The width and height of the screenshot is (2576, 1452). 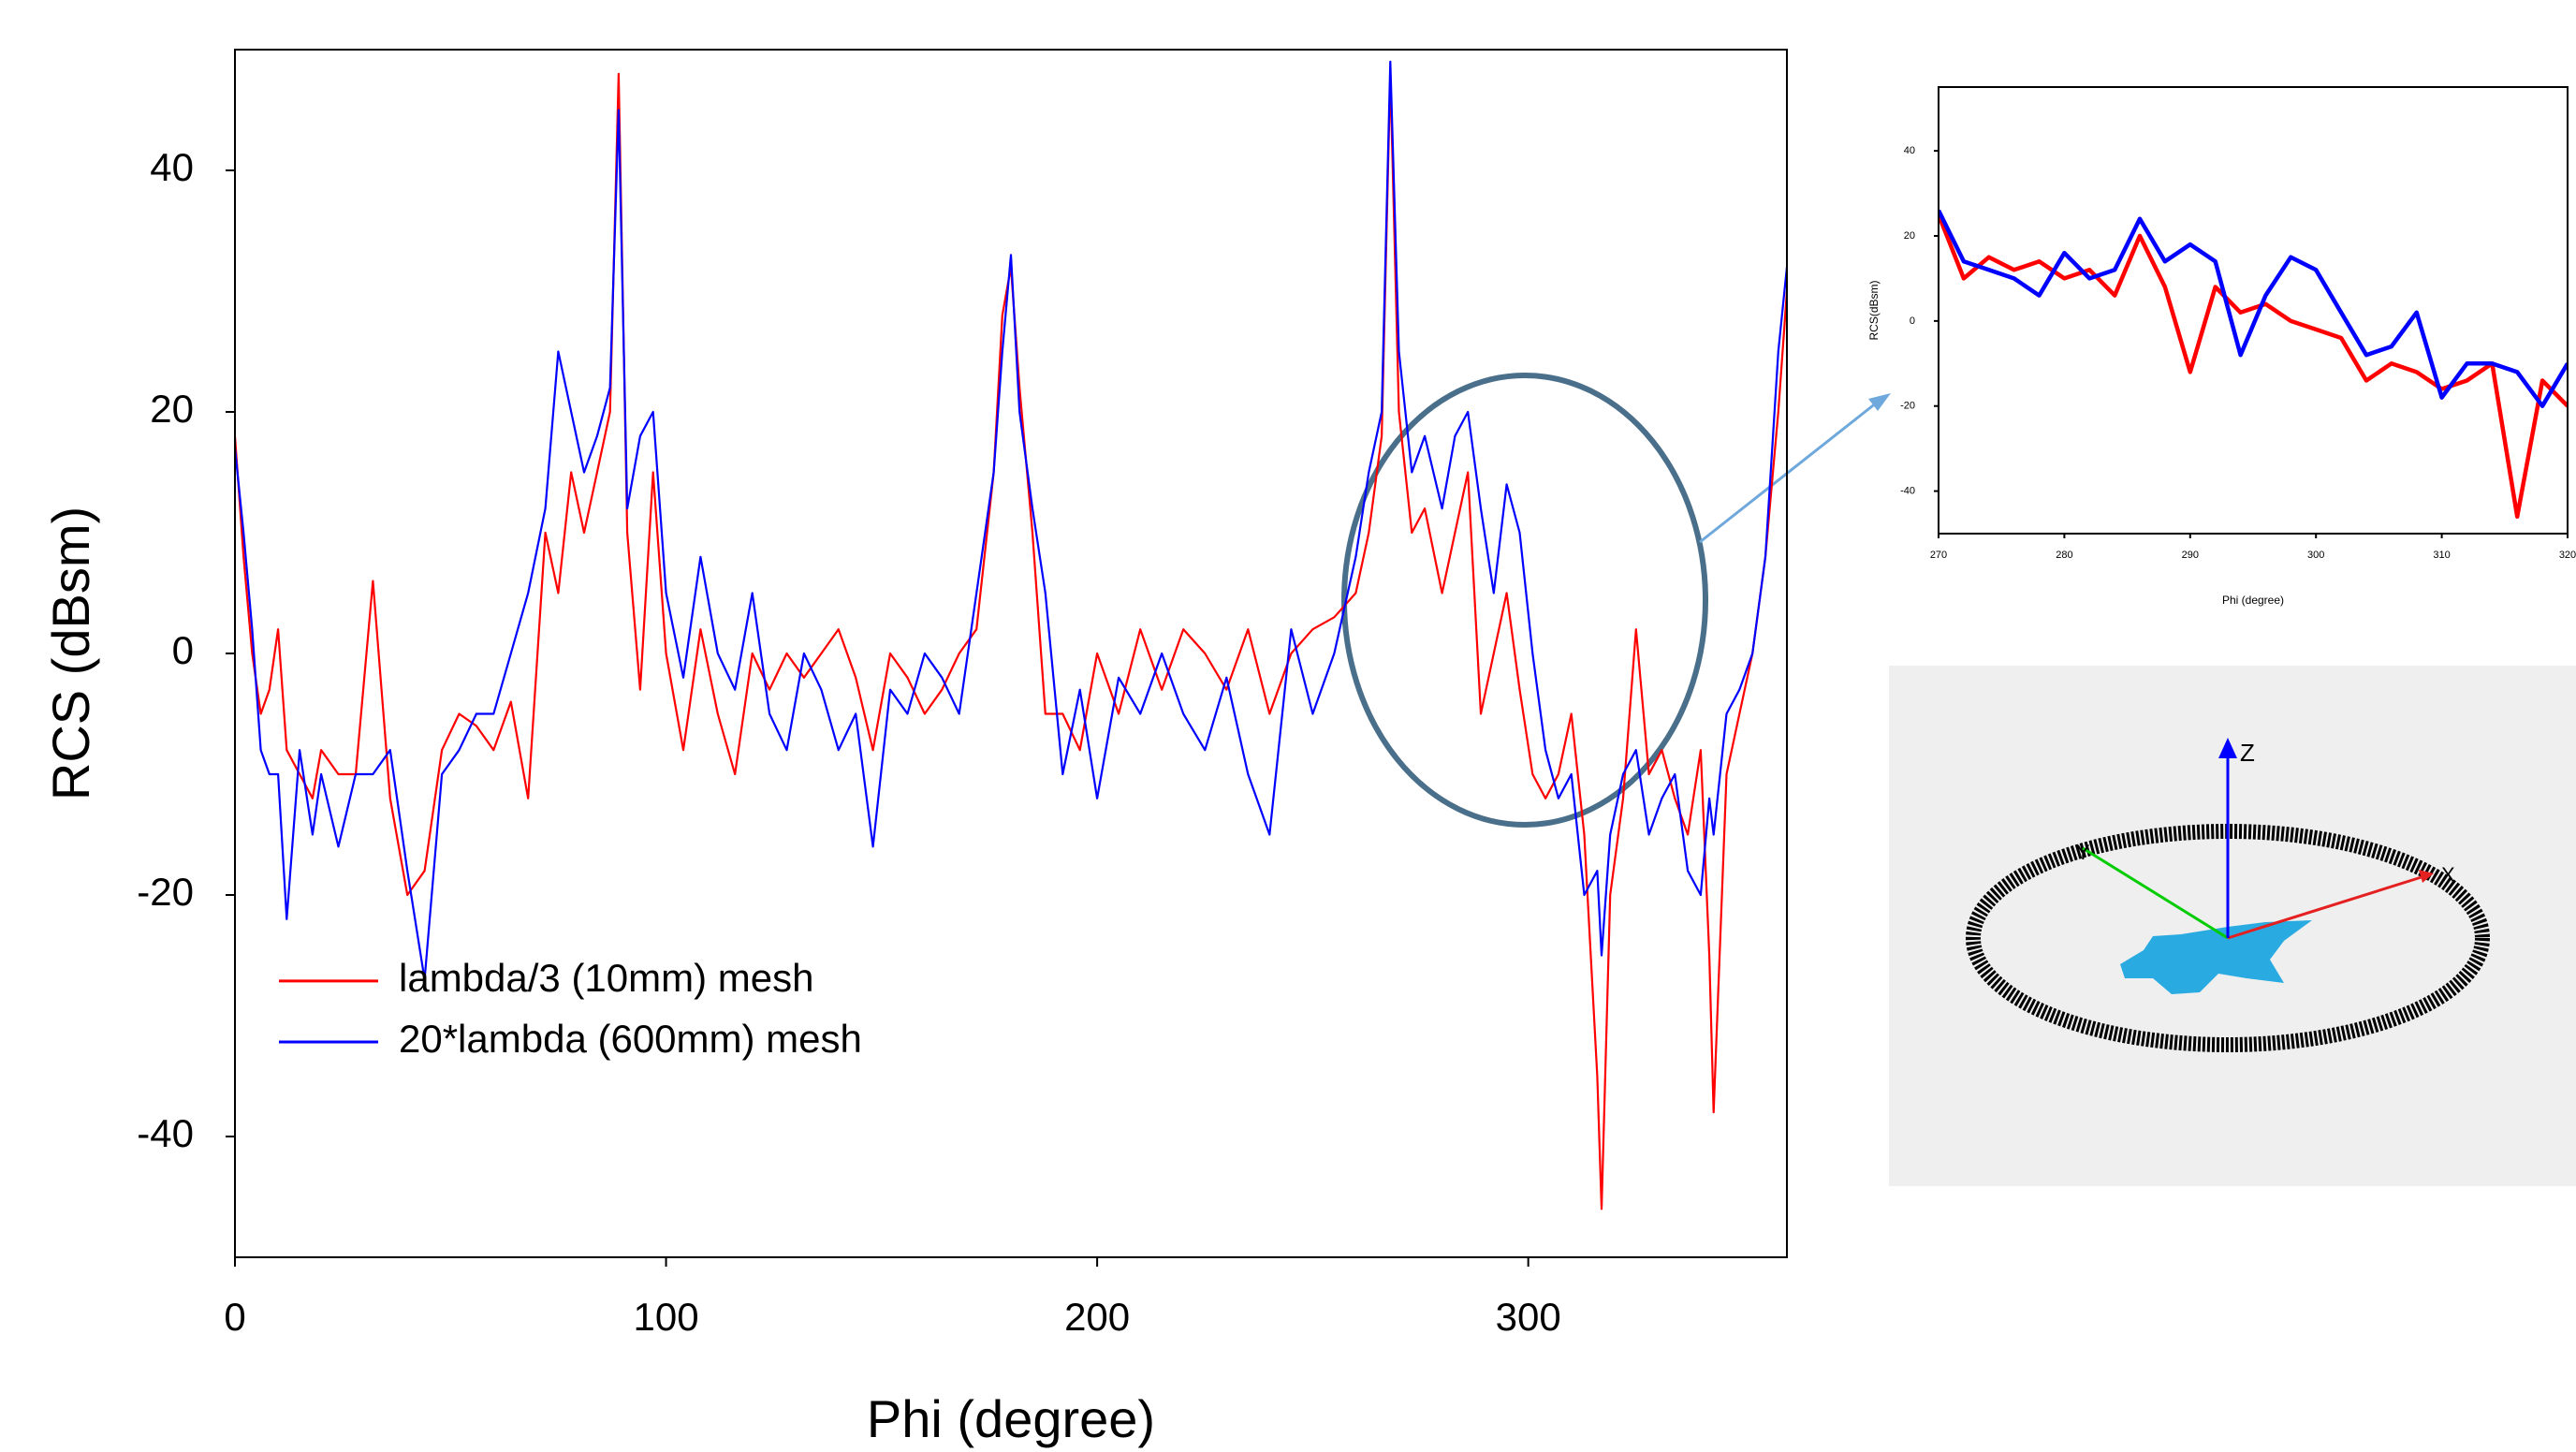 What do you see at coordinates (1097, 1317) in the screenshot?
I see `x-tick-label: 200` at bounding box center [1097, 1317].